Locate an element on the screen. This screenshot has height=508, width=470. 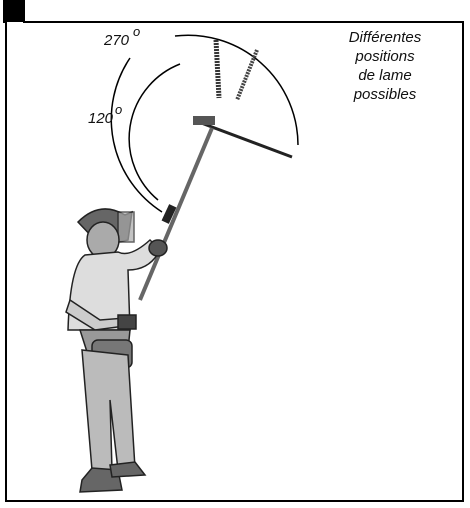
angle-label: 270o is located at coordinates (121, 36).